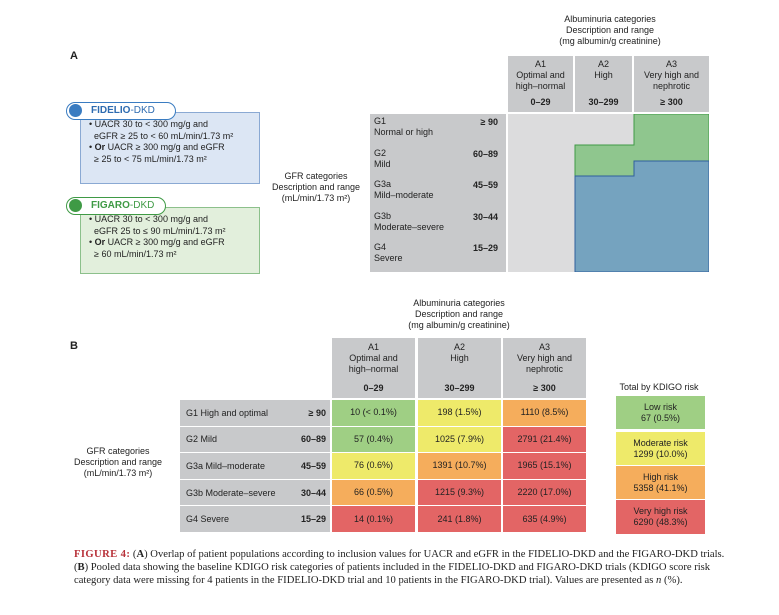 The image size is (779, 615). I want to click on panel-b-col-a2: A2 High 30–299, so click(459, 368).